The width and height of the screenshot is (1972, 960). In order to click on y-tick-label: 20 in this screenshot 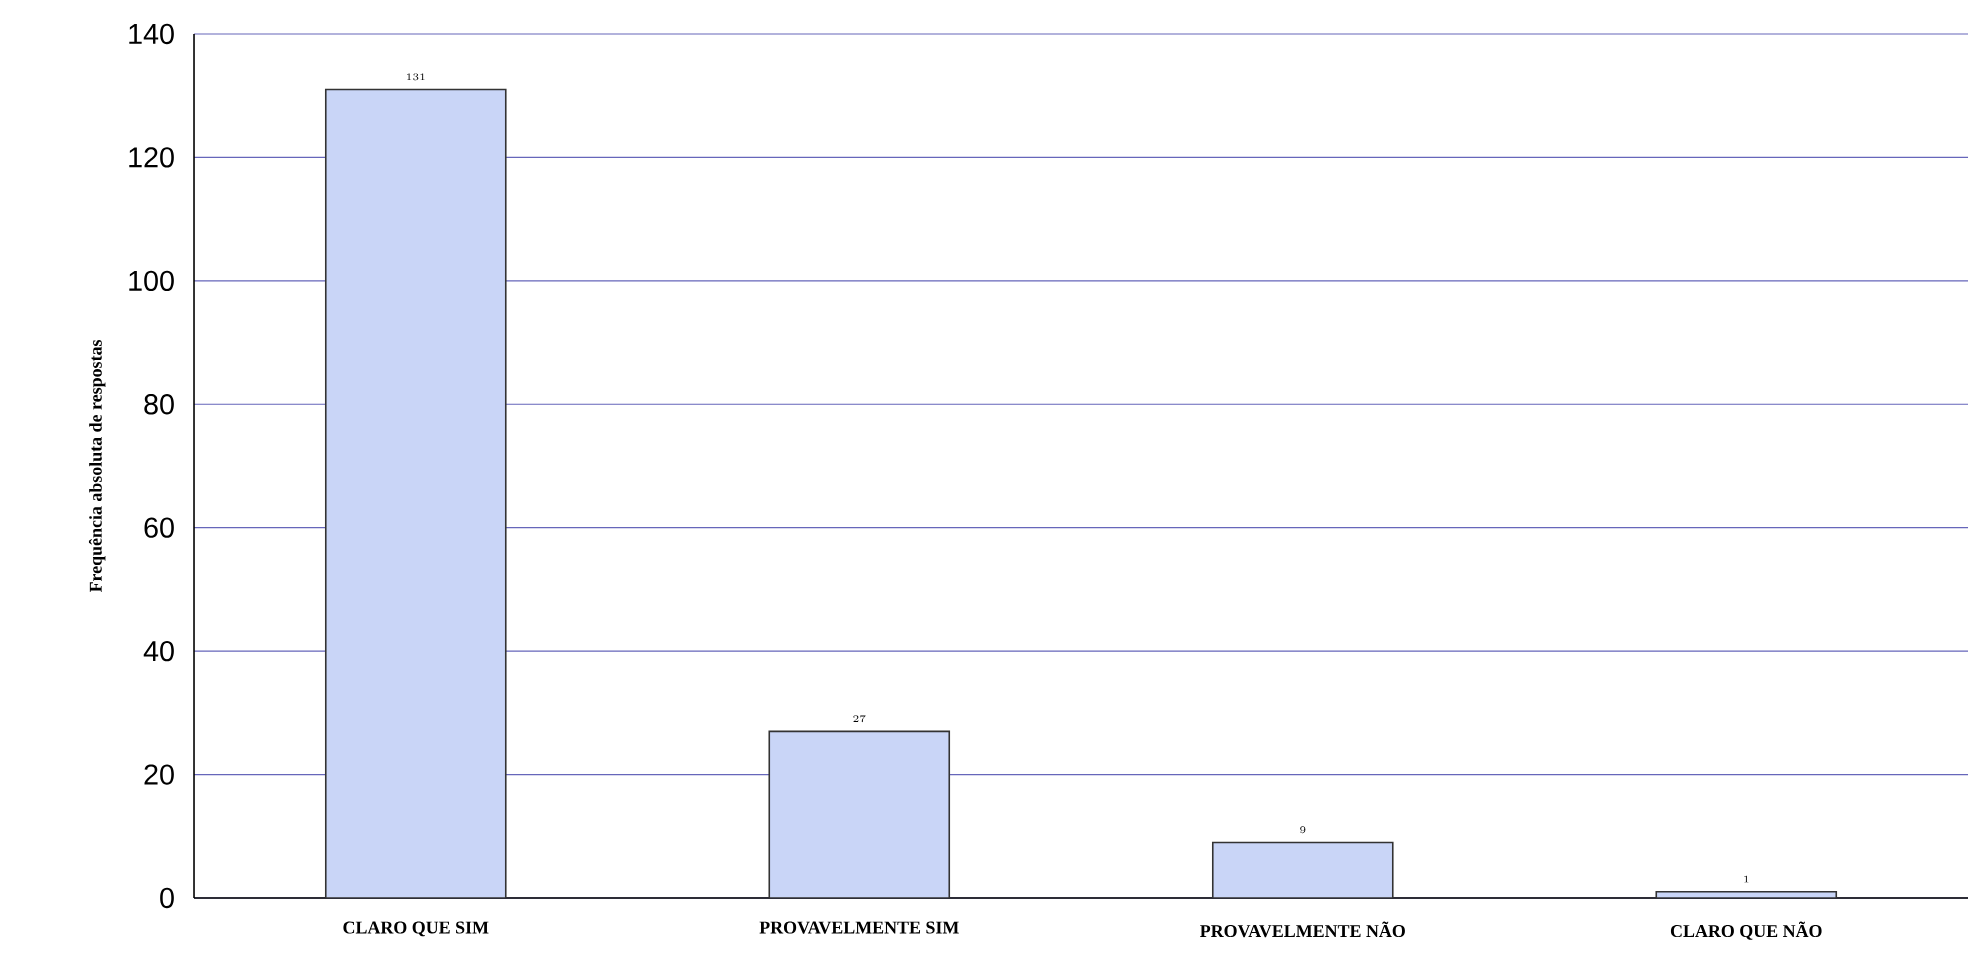, I will do `click(159, 774)`.